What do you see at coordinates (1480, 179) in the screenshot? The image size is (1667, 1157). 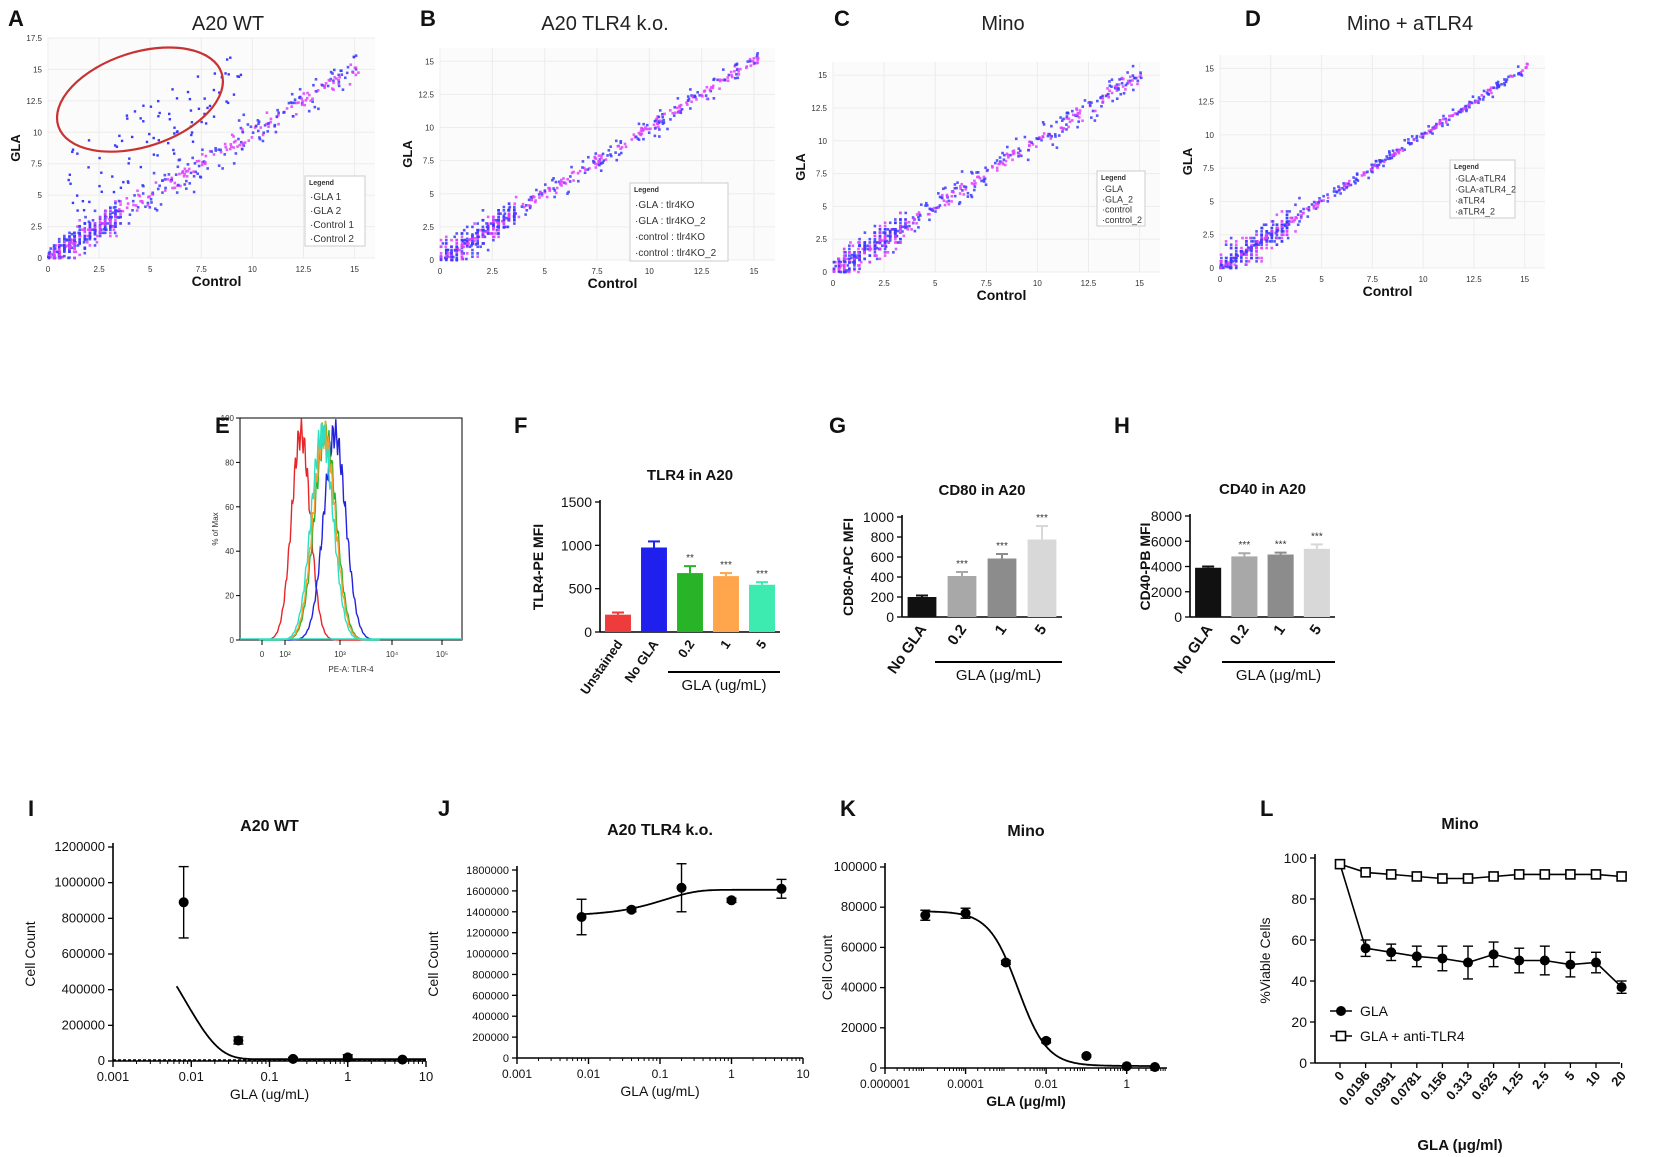 I see `legend-entry: ·GLA-aTLR4` at bounding box center [1480, 179].